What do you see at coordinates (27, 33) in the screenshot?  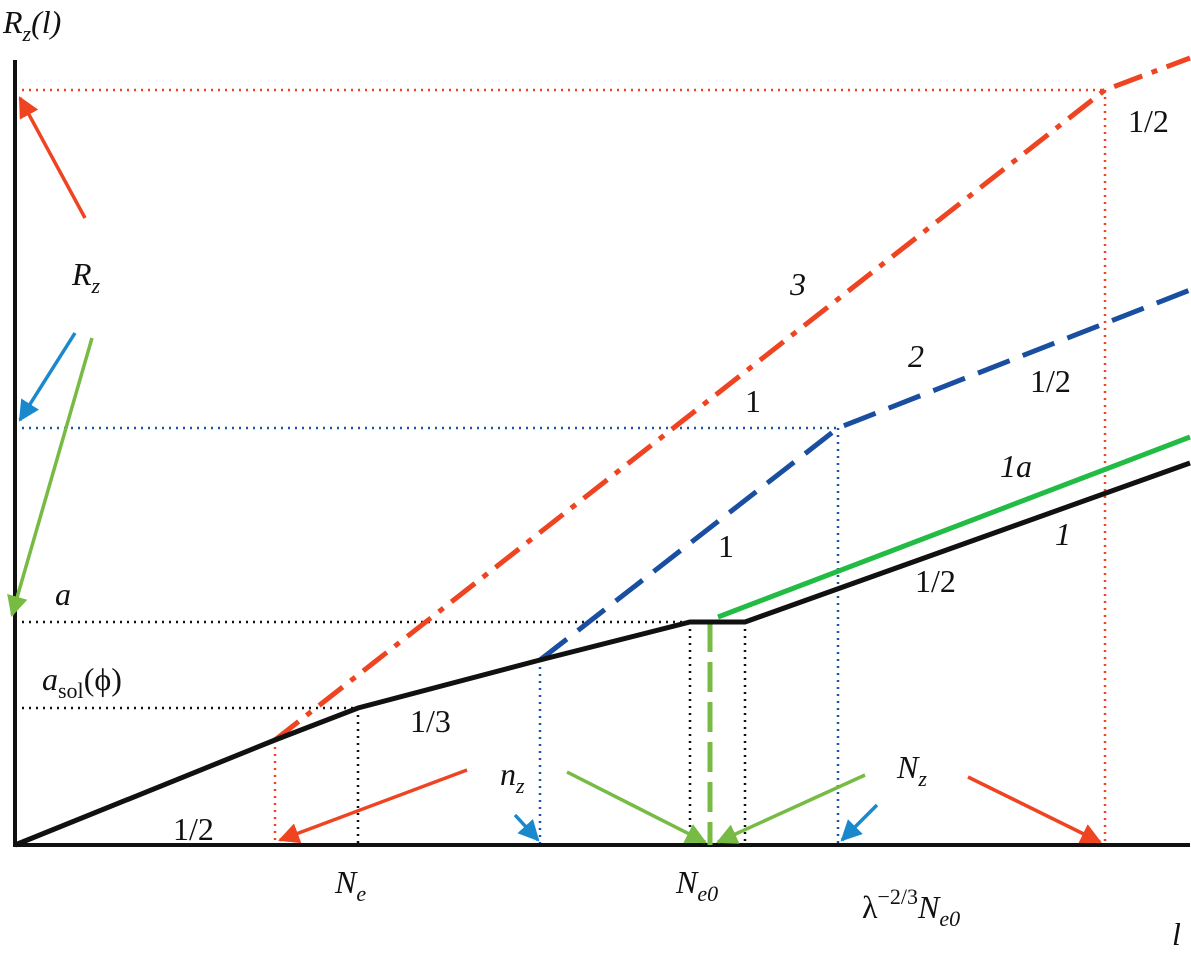 I see `y-sub: z` at bounding box center [27, 33].